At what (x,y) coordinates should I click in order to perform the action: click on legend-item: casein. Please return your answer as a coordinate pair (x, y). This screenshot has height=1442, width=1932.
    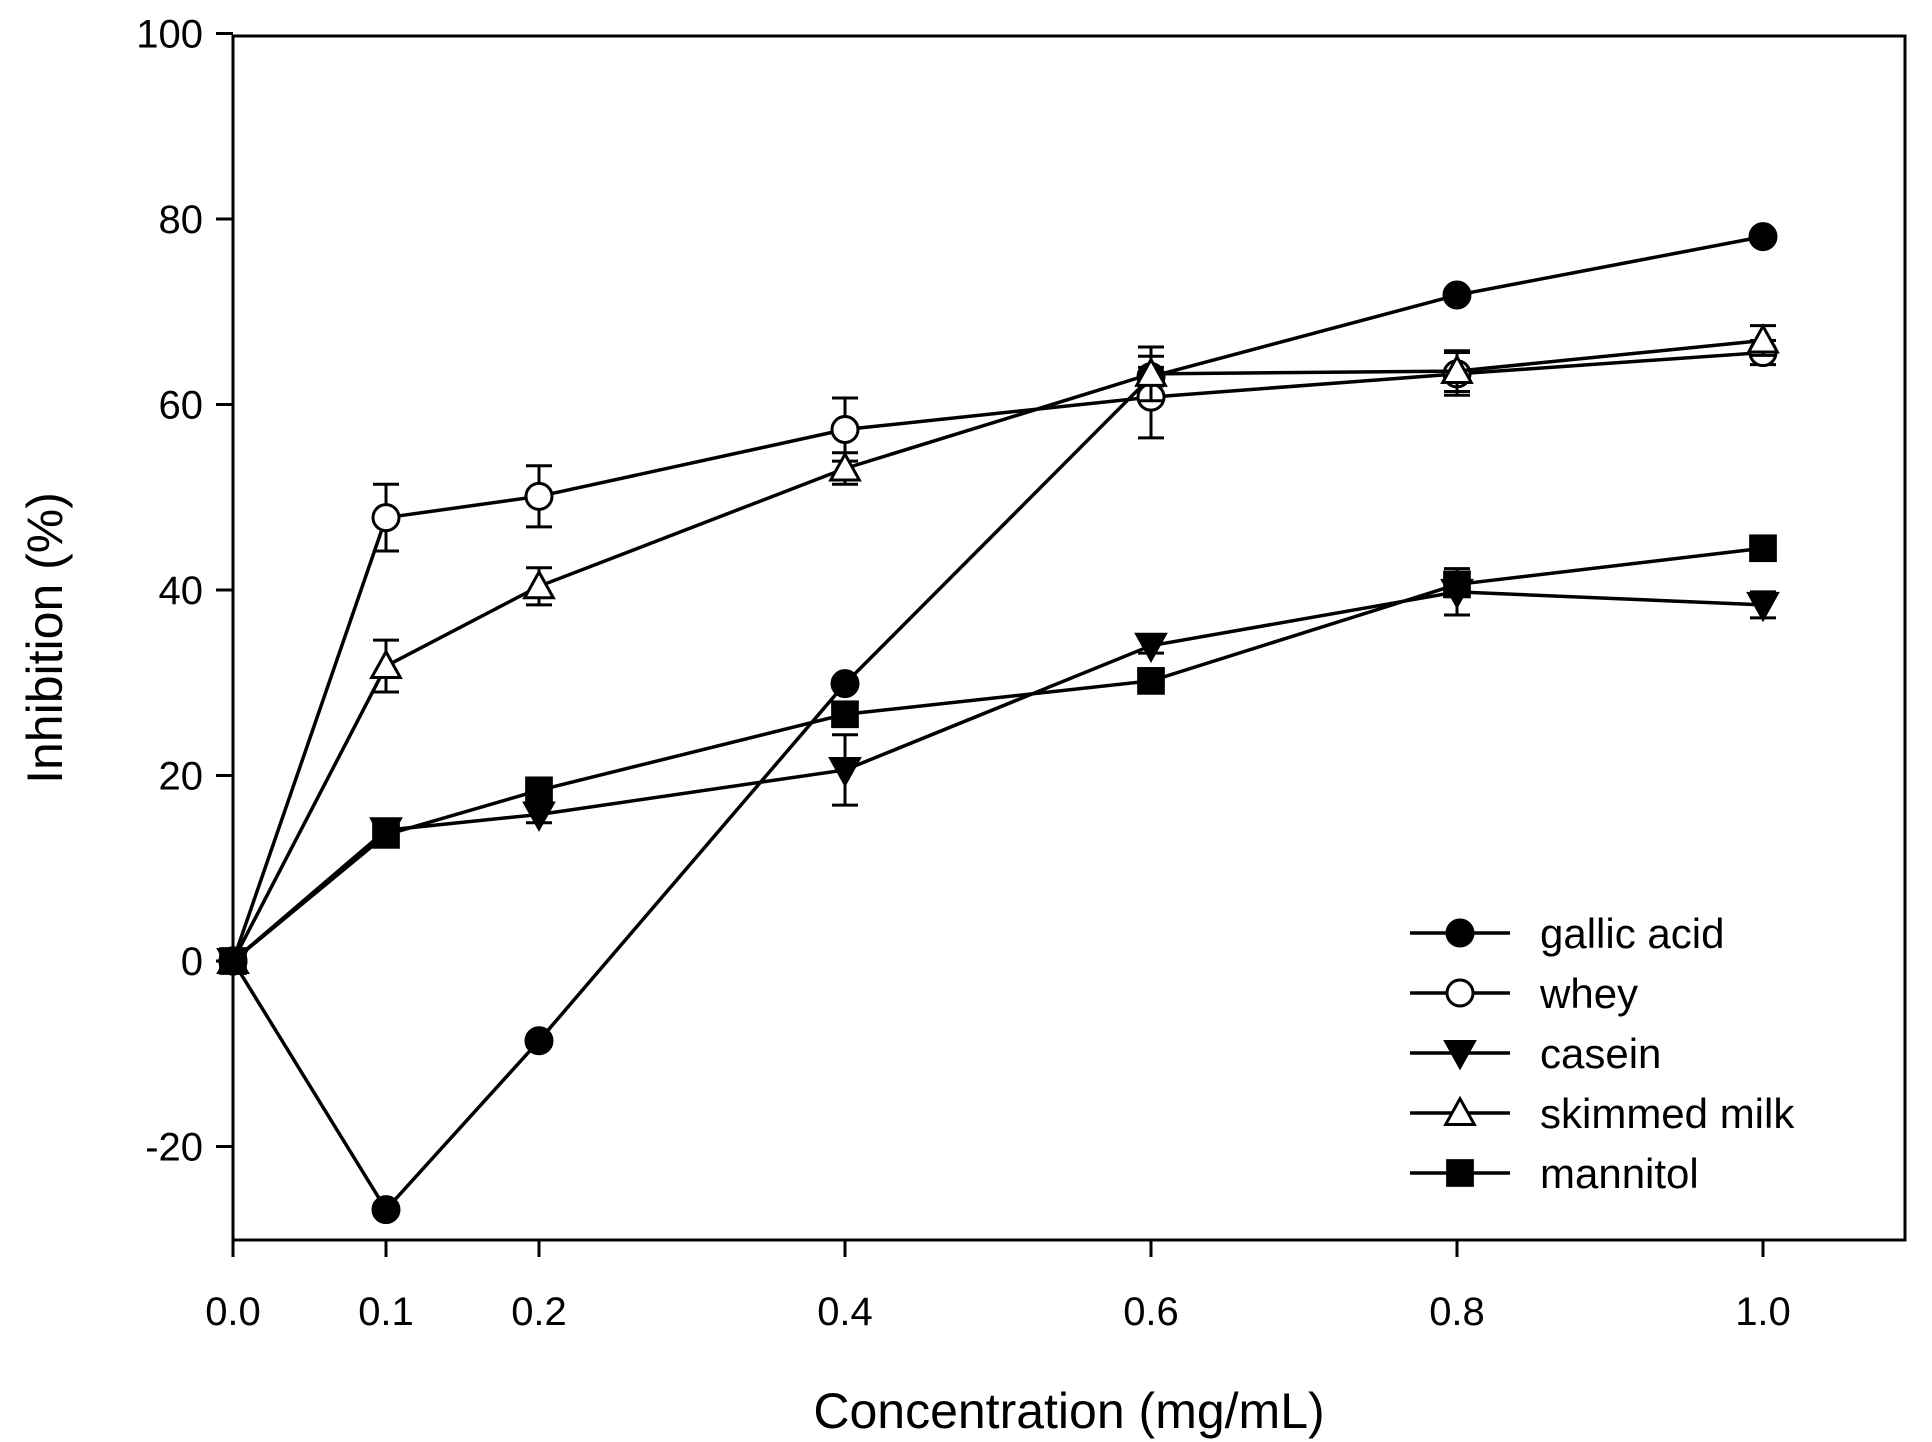
    Looking at the image, I should click on (1535, 1053).